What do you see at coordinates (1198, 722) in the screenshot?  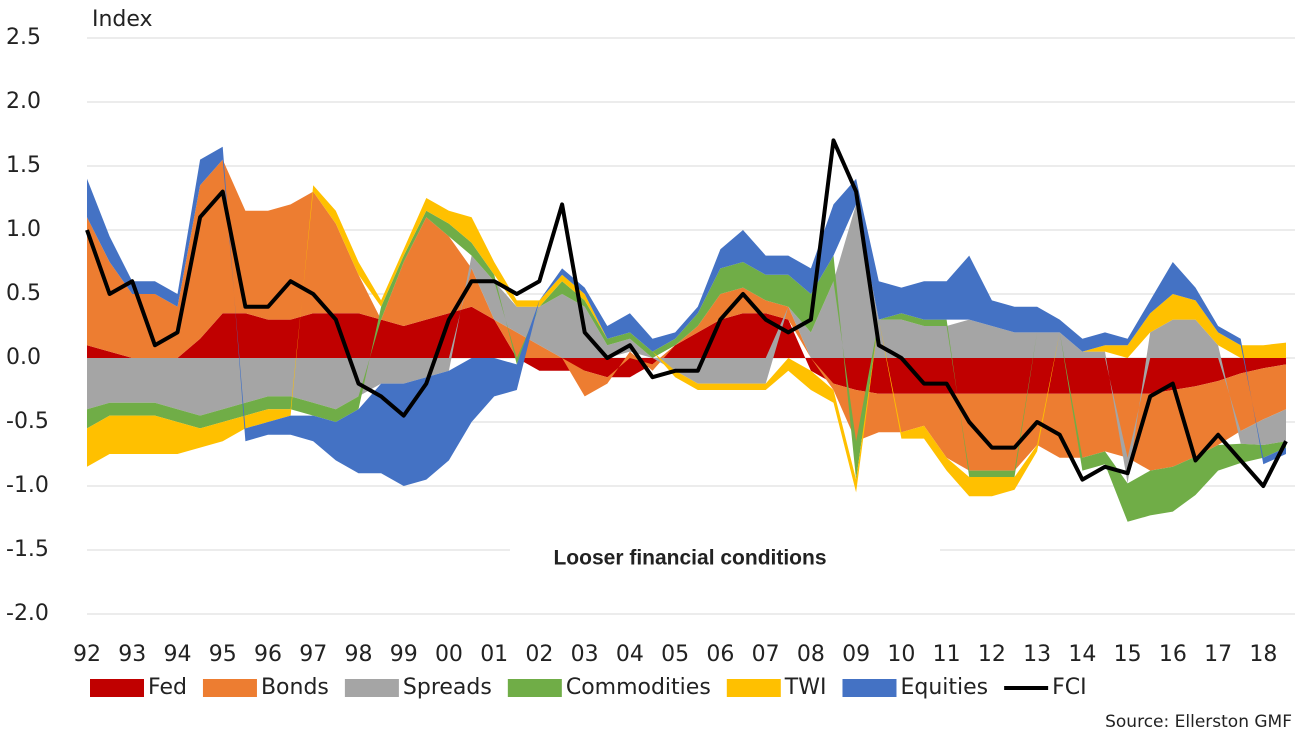 I see `source: Source: Ellerston GMF` at bounding box center [1198, 722].